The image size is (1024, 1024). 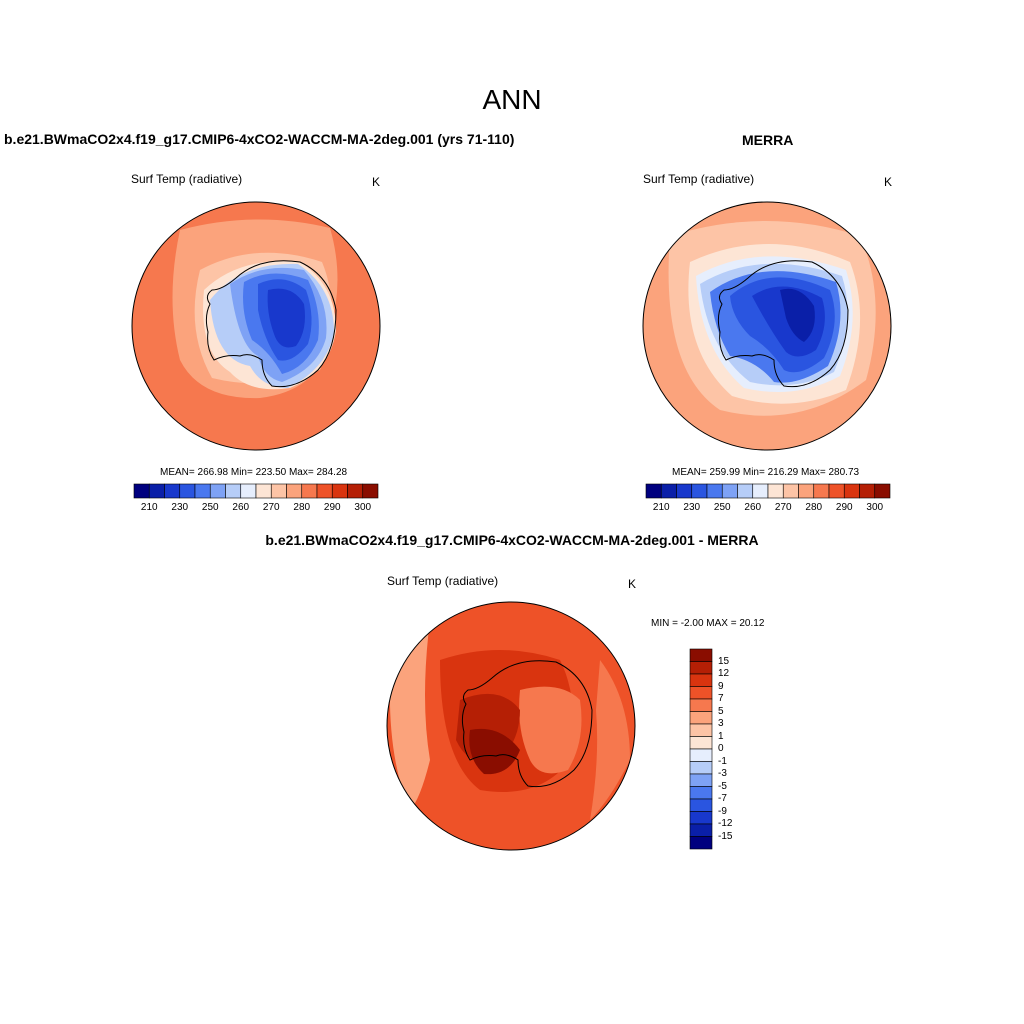 What do you see at coordinates (722, 773) in the screenshot?
I see `colorbar-tick-label: -3` at bounding box center [722, 773].